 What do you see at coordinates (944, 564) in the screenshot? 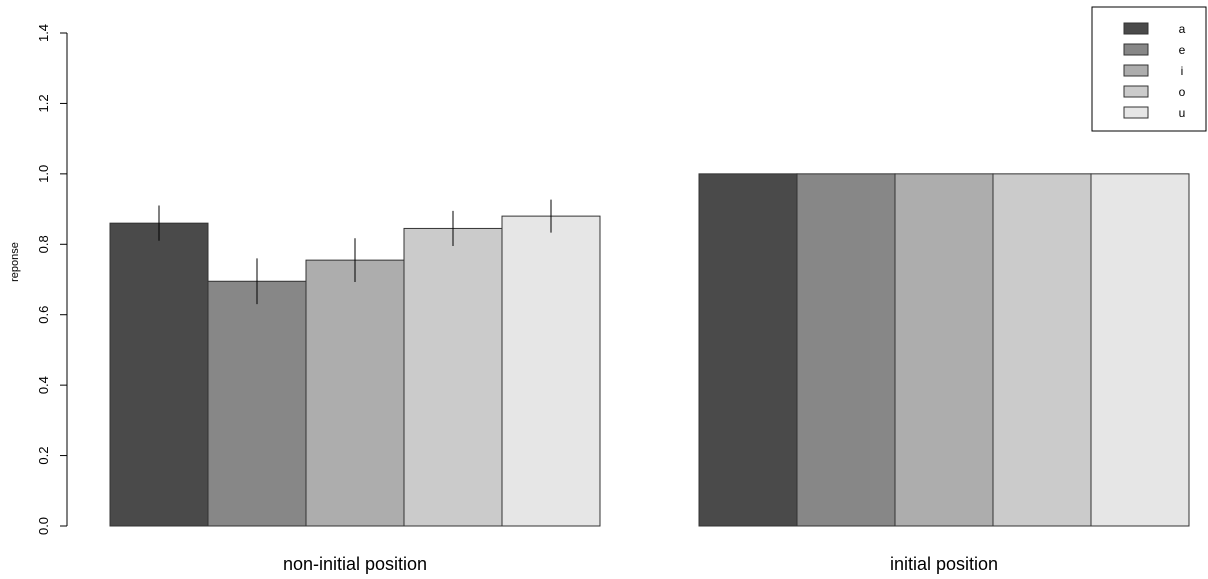
I see `group-label-2: initial position` at bounding box center [944, 564].